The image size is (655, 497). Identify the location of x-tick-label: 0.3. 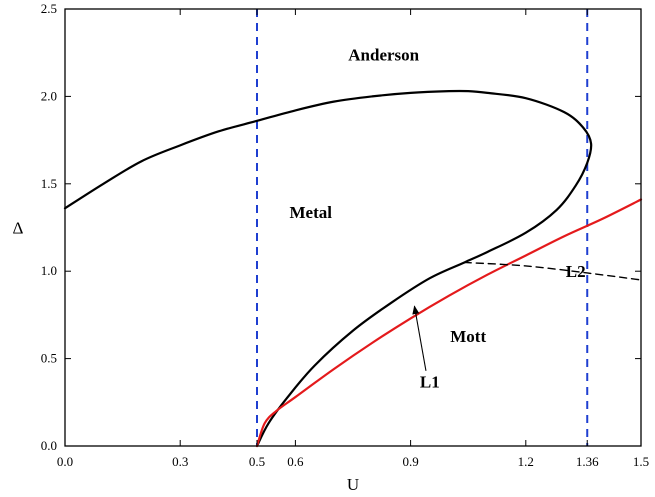
(180, 461).